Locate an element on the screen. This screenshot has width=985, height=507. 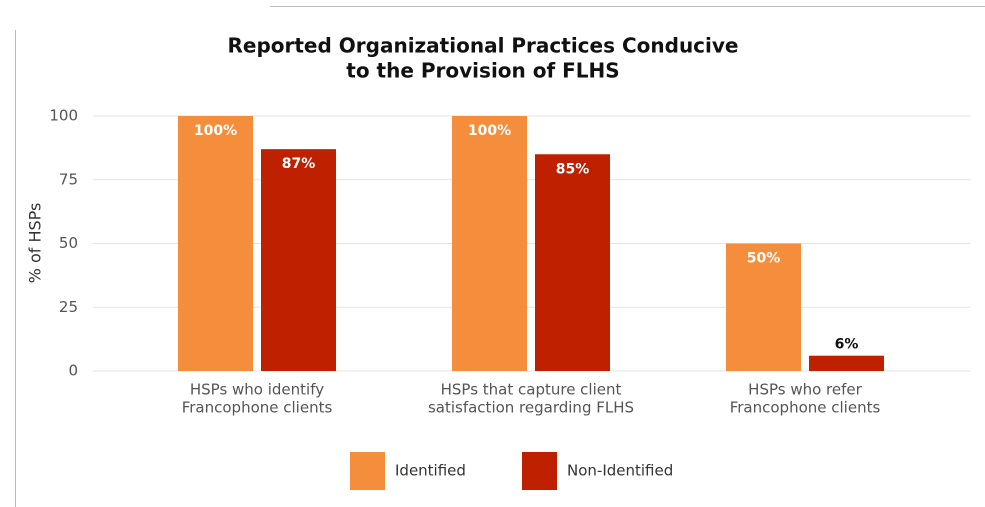
legend-label: Non-Identified is located at coordinates (620, 471).